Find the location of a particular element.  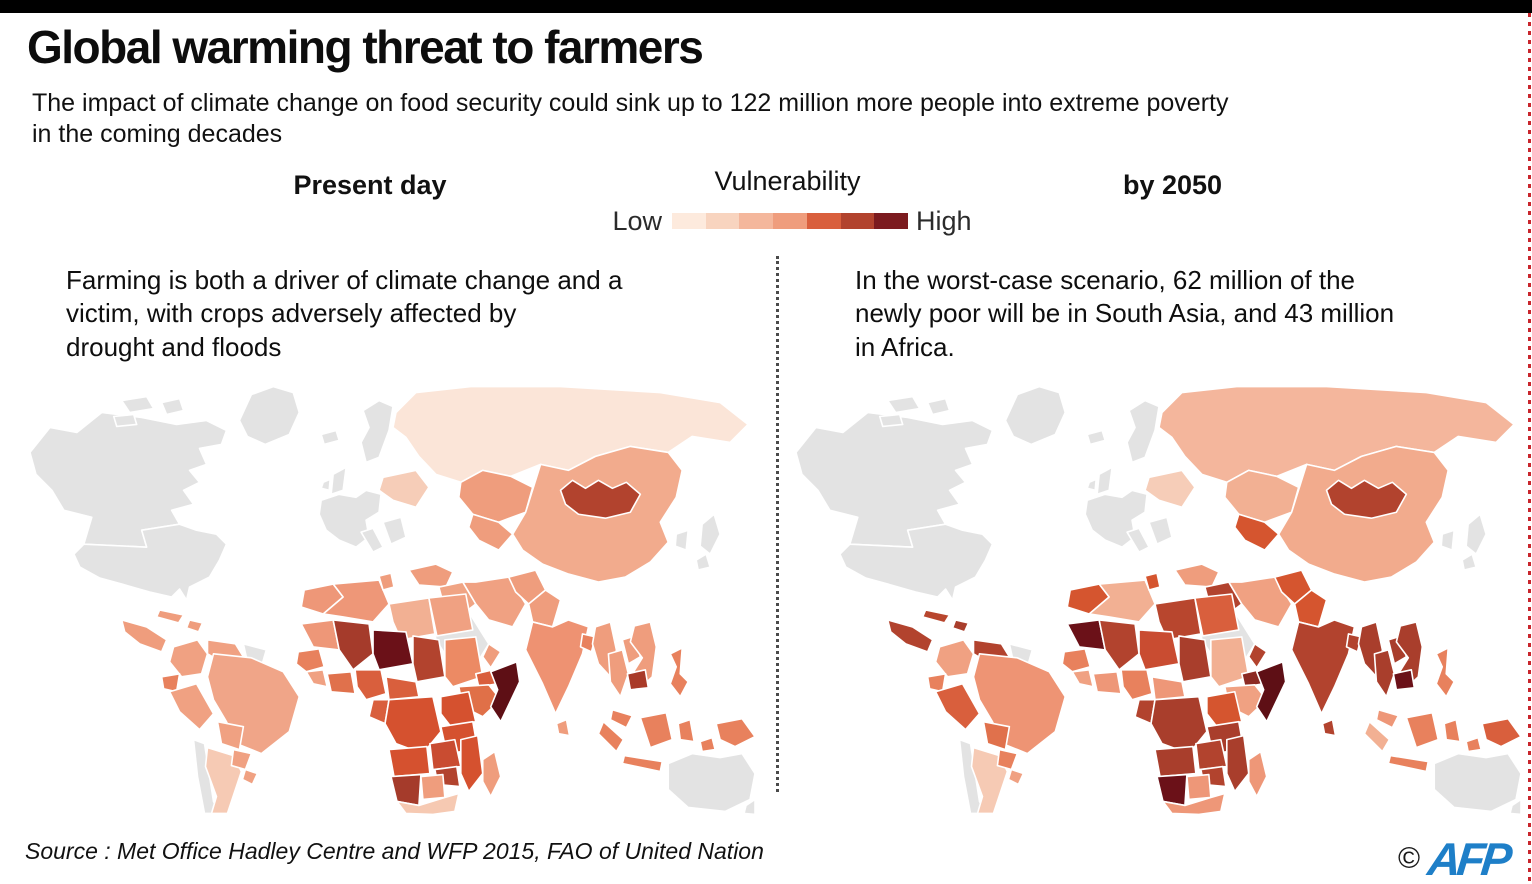

region-angola is located at coordinates (1175, 761).